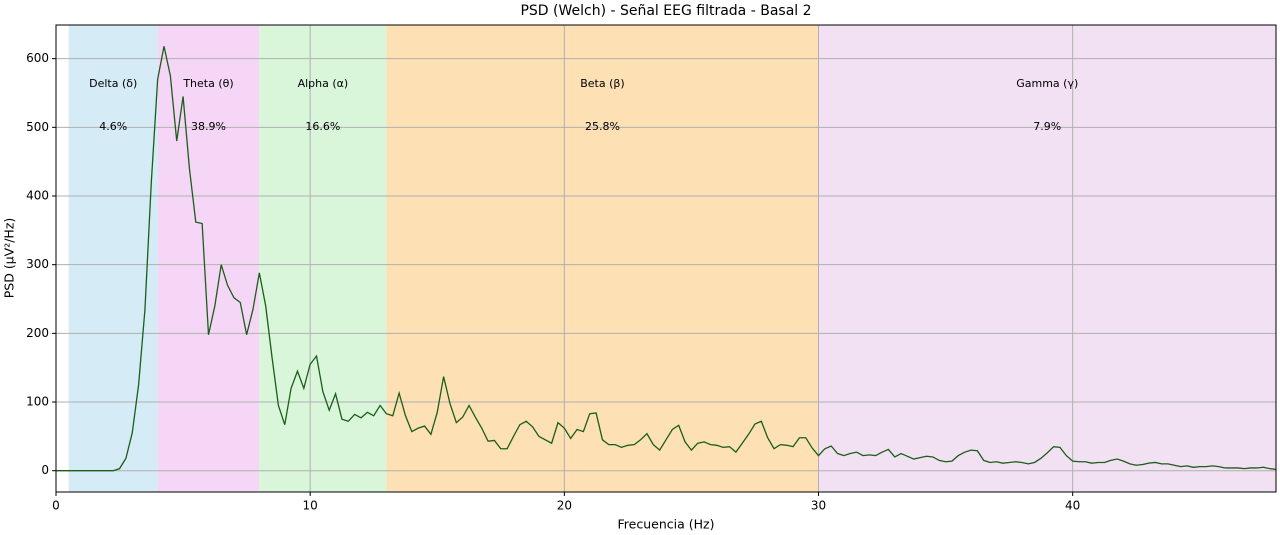  I want to click on y-tick-label: 400, so click(37, 196).